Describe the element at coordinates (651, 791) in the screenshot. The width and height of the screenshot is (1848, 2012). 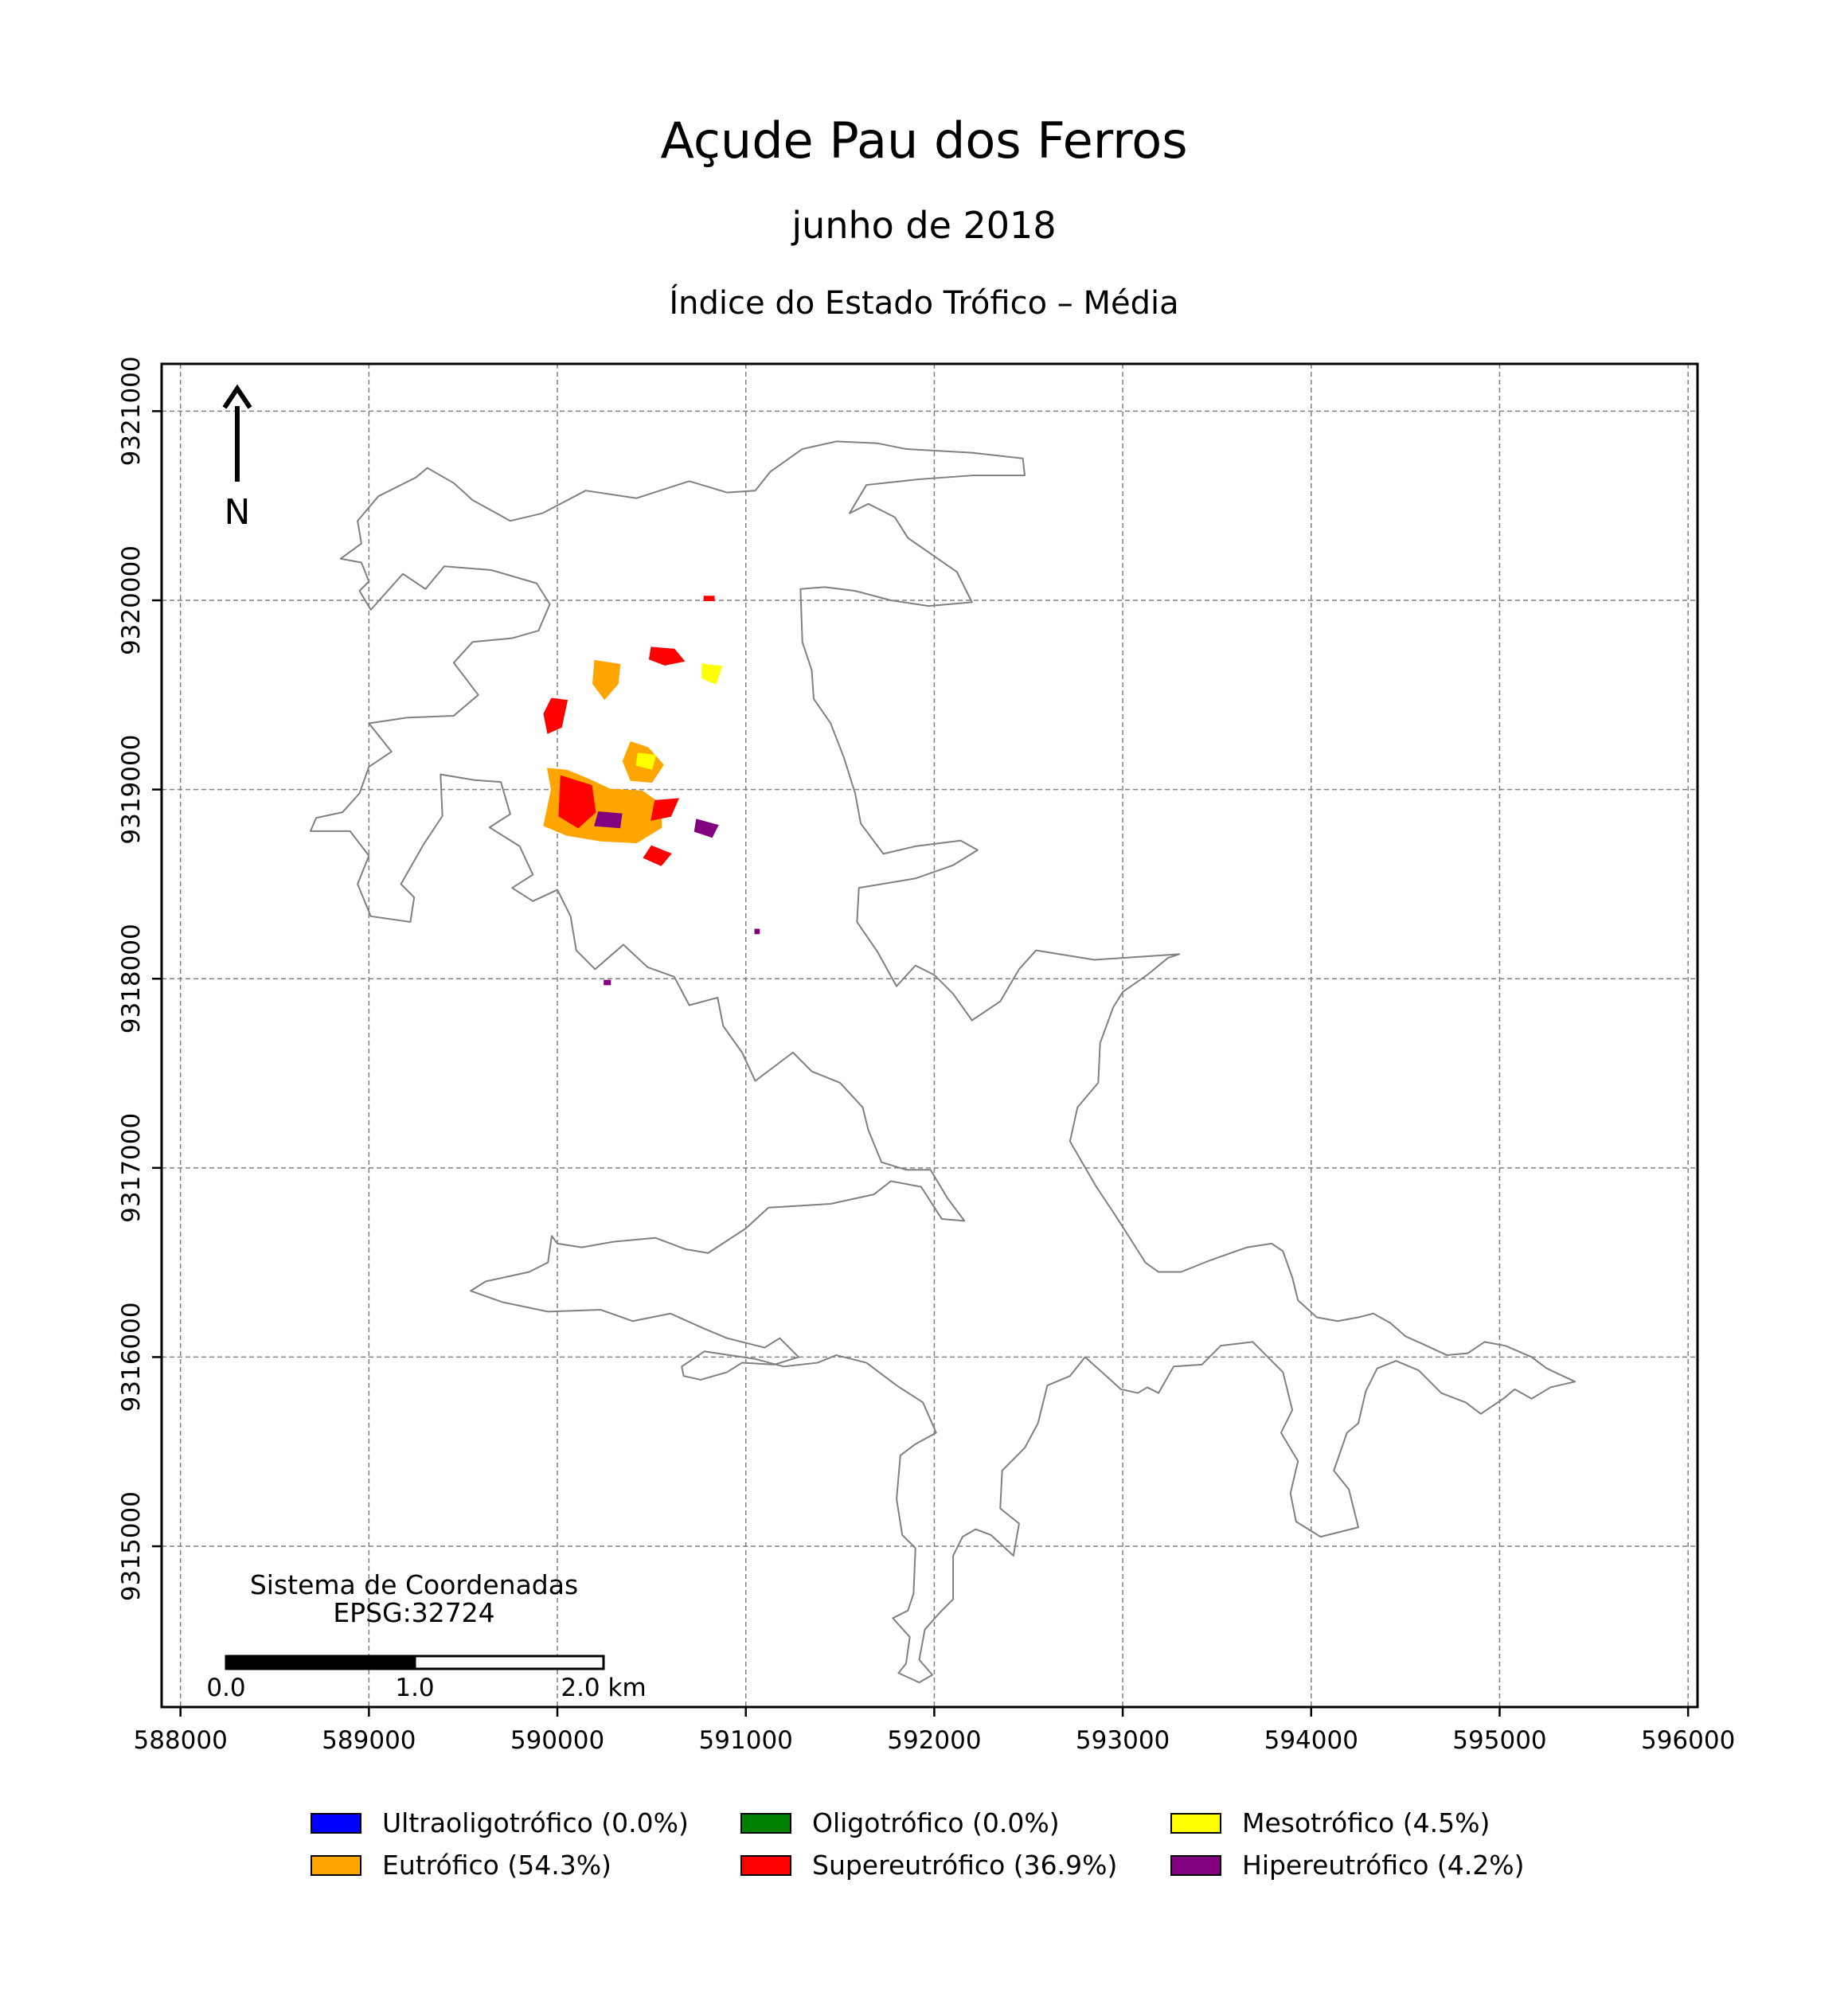
I see `trophic-patches` at that location.